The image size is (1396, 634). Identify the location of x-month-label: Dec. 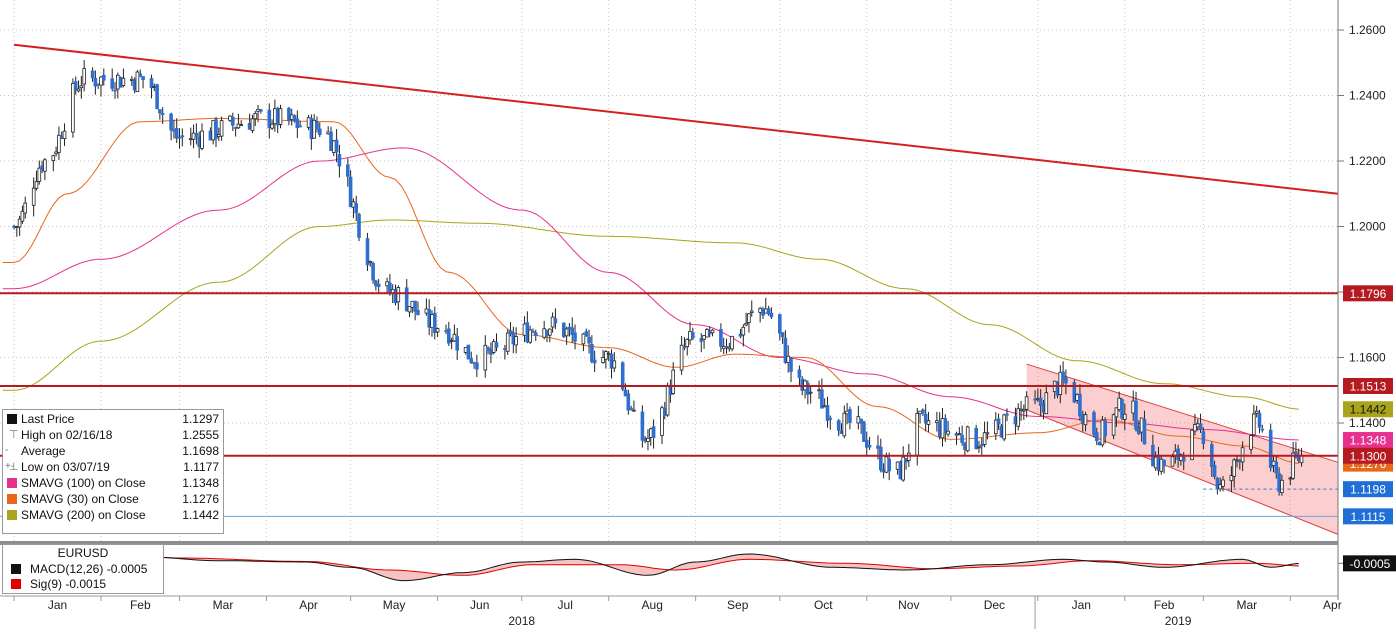
(994, 605).